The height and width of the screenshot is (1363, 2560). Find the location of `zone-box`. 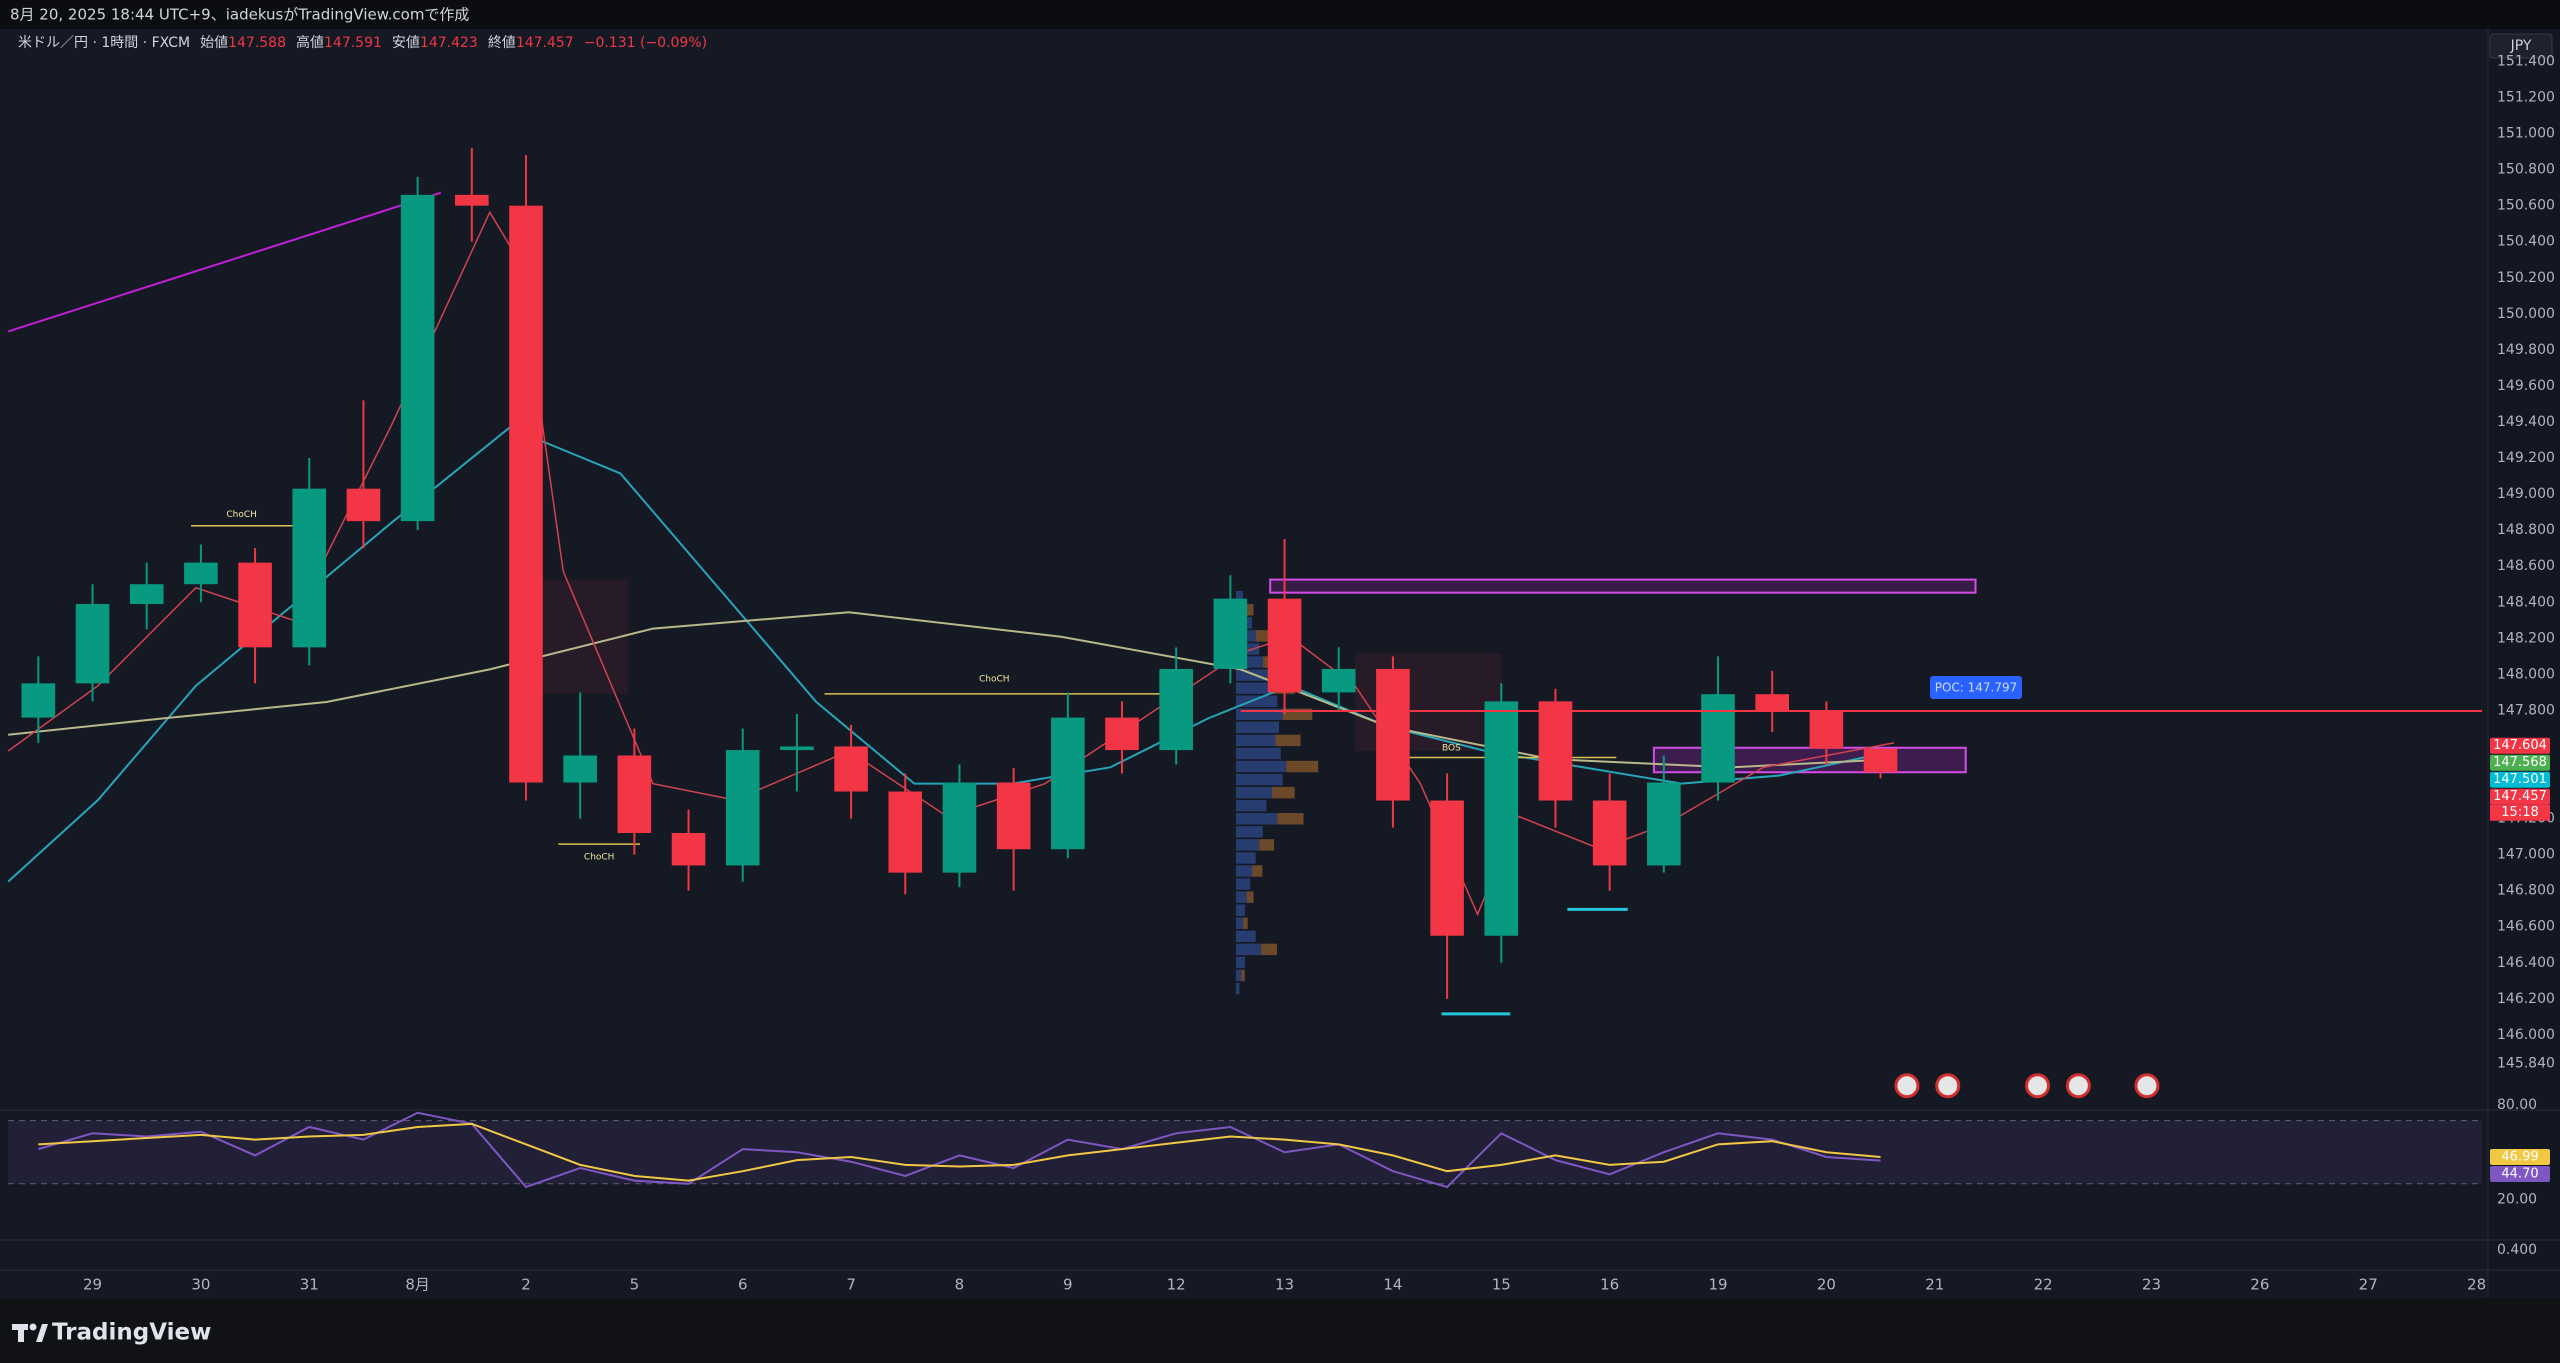

zone-box is located at coordinates (1623, 586).